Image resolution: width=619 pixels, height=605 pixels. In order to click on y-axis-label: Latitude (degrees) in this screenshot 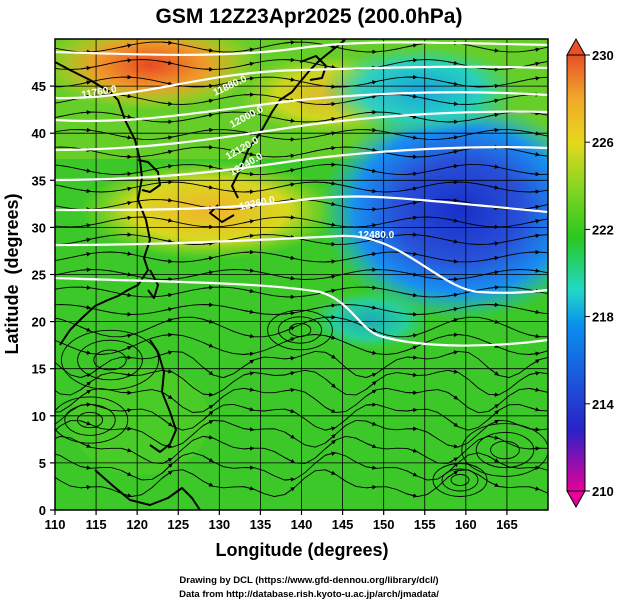, I will do `click(12, 273)`.